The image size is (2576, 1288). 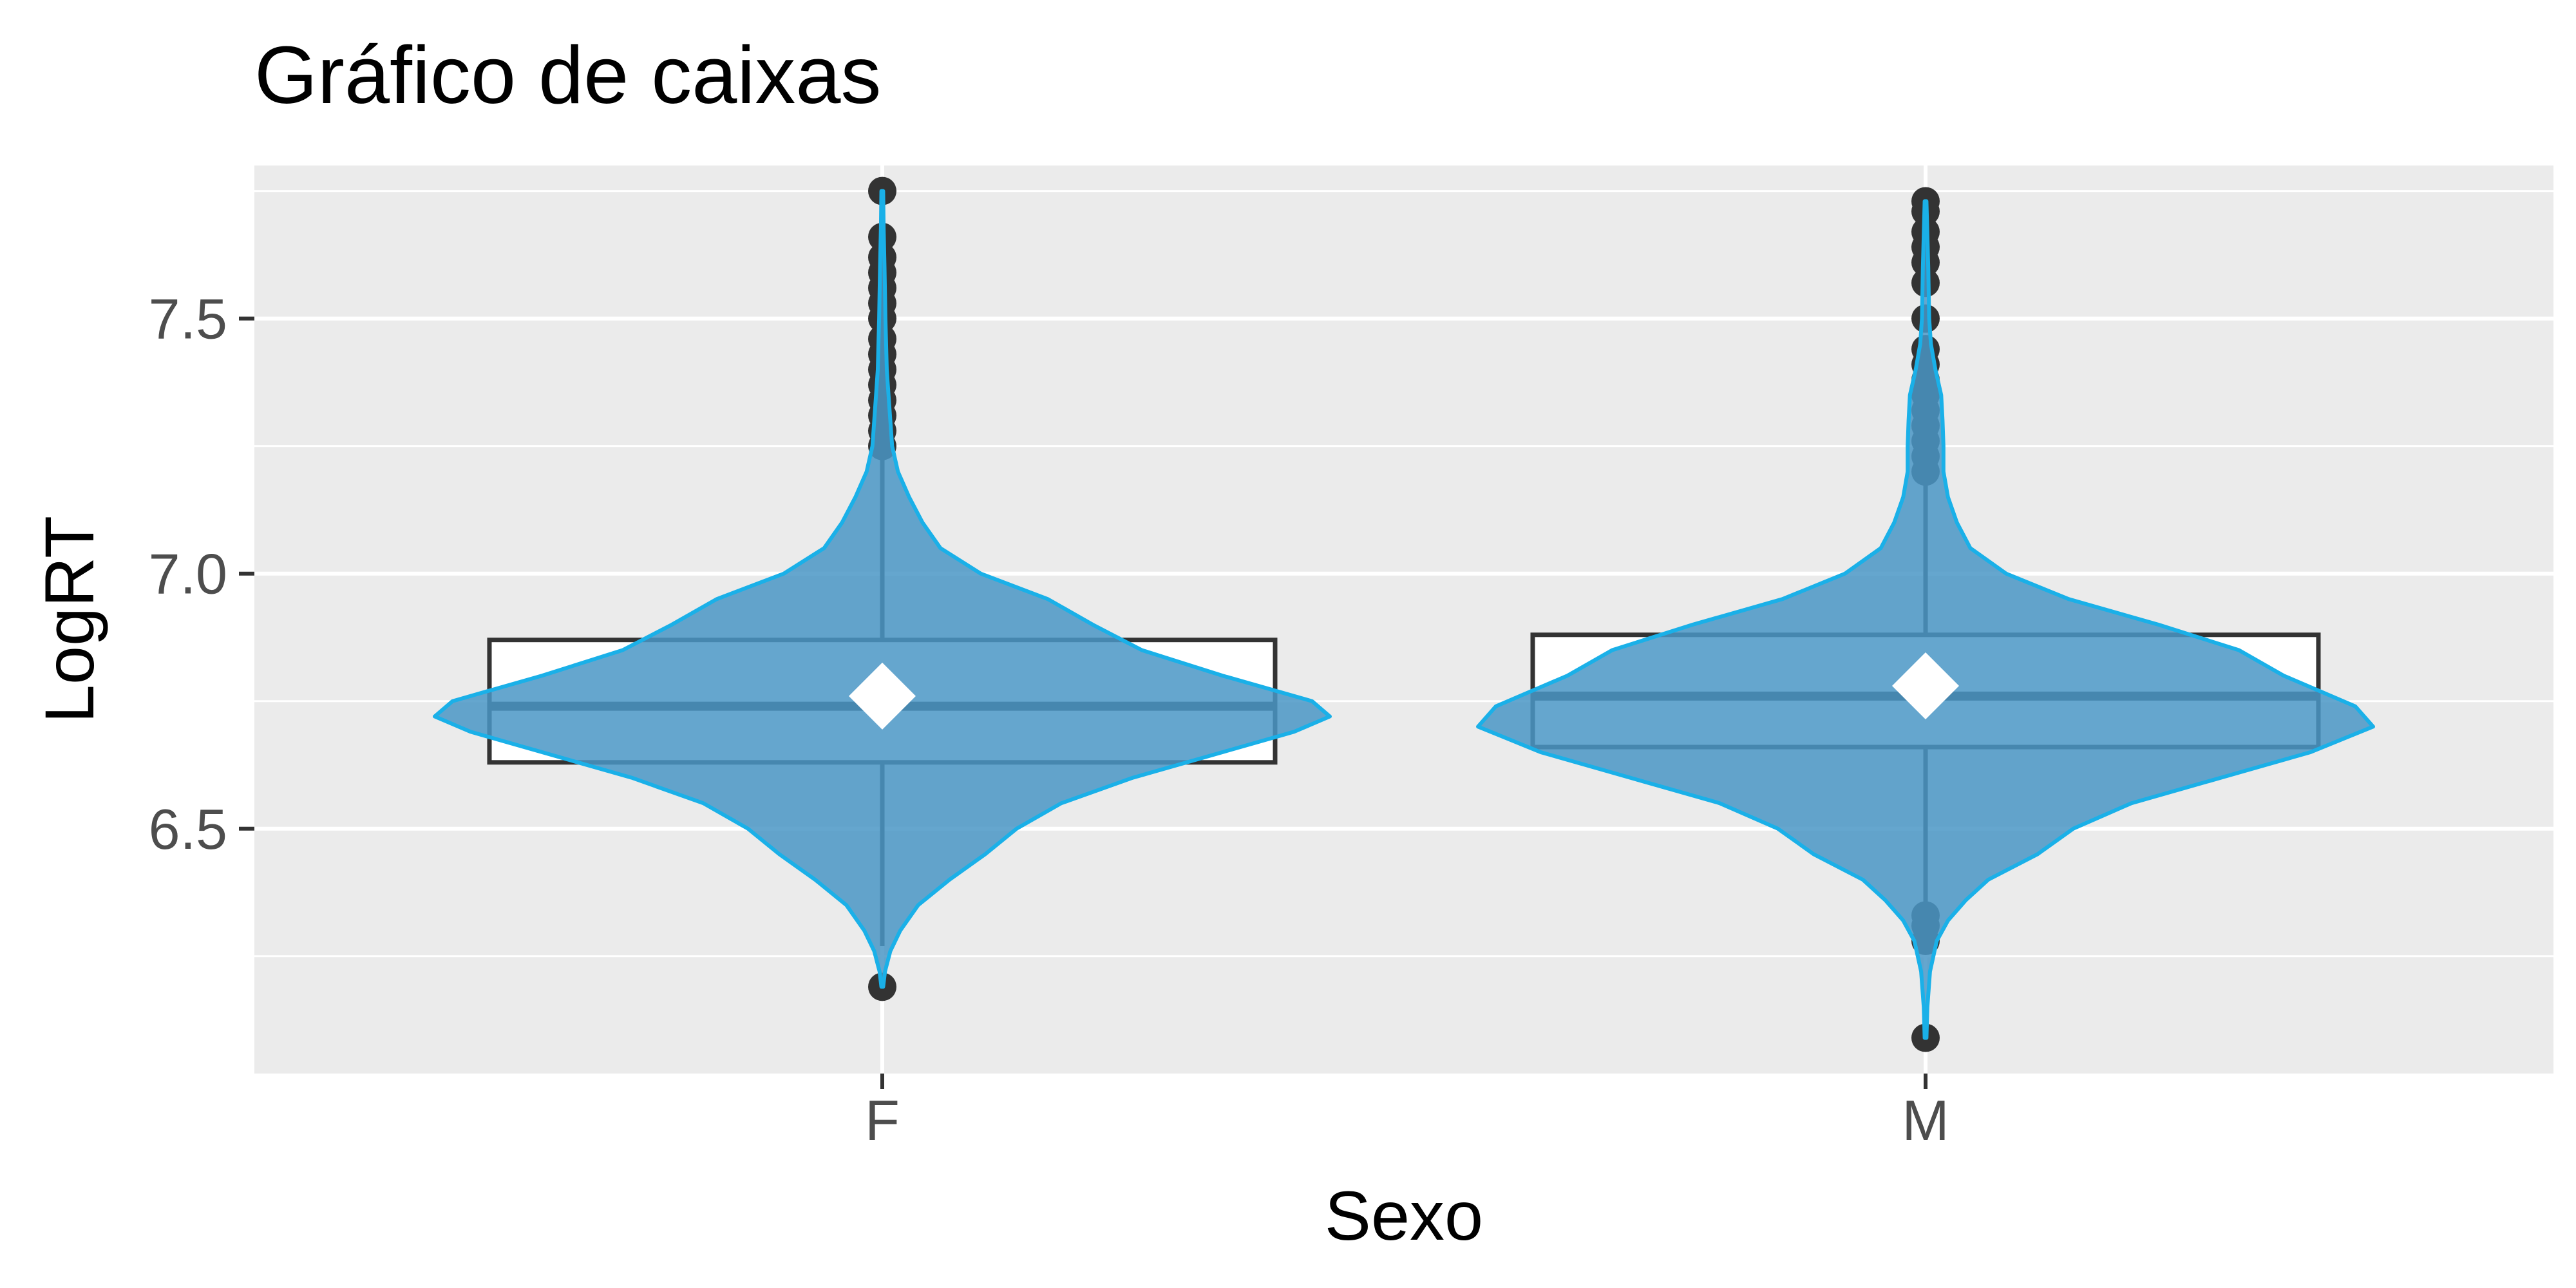 I want to click on chart-title: Gráfico de caixas, so click(x=567, y=75).